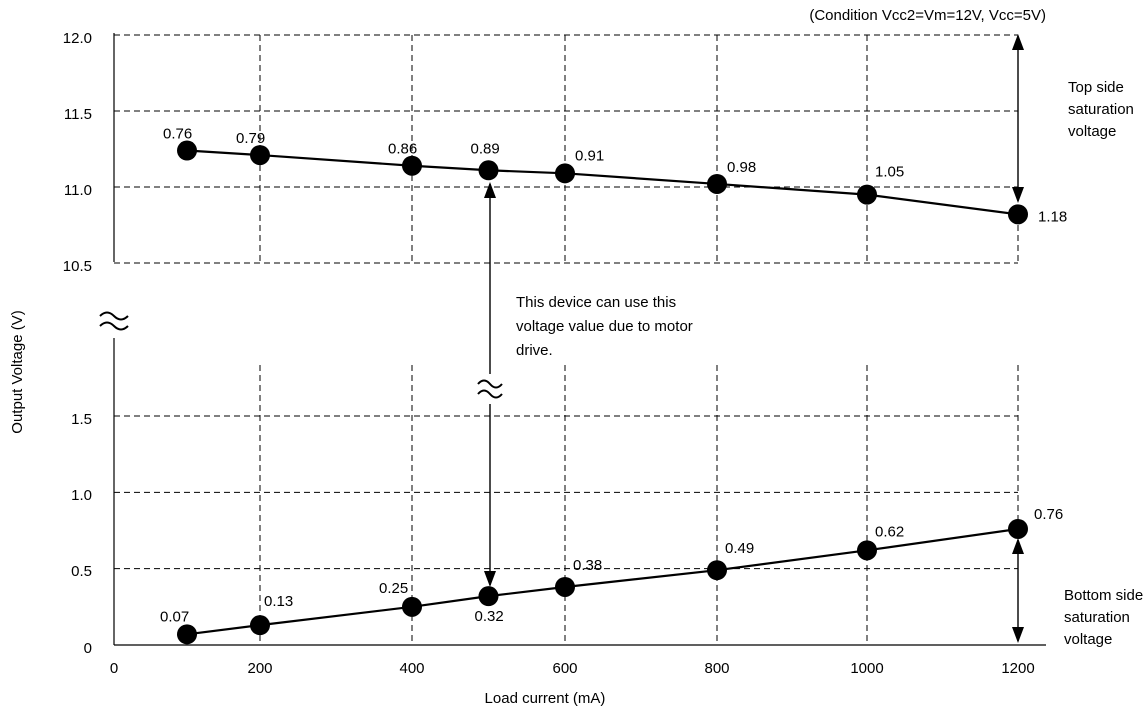 Image resolution: width=1146 pixels, height=713 pixels. Describe the element at coordinates (1048, 514) in the screenshot. I see `data-label-lower: 0.76` at that location.